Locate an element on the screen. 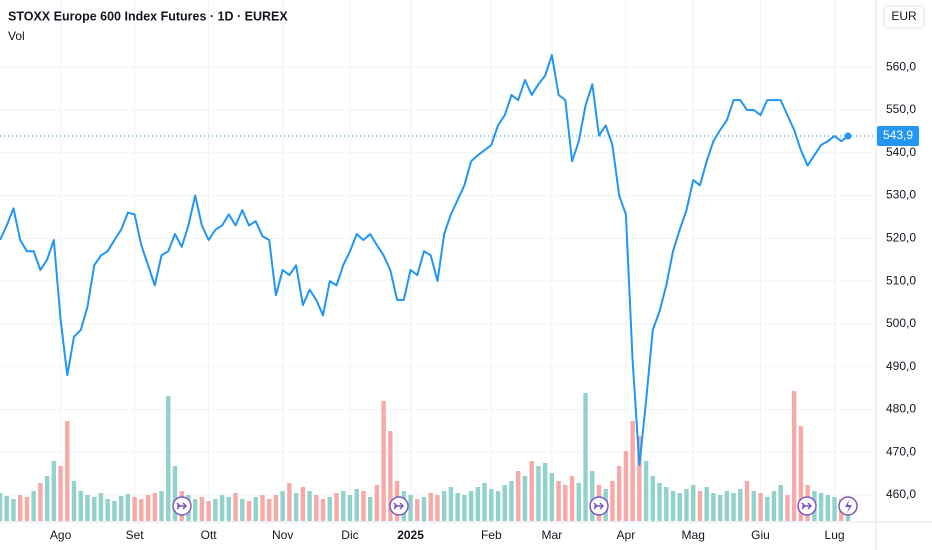 The image size is (932, 550). x-tick-label: Nov is located at coordinates (282, 535).